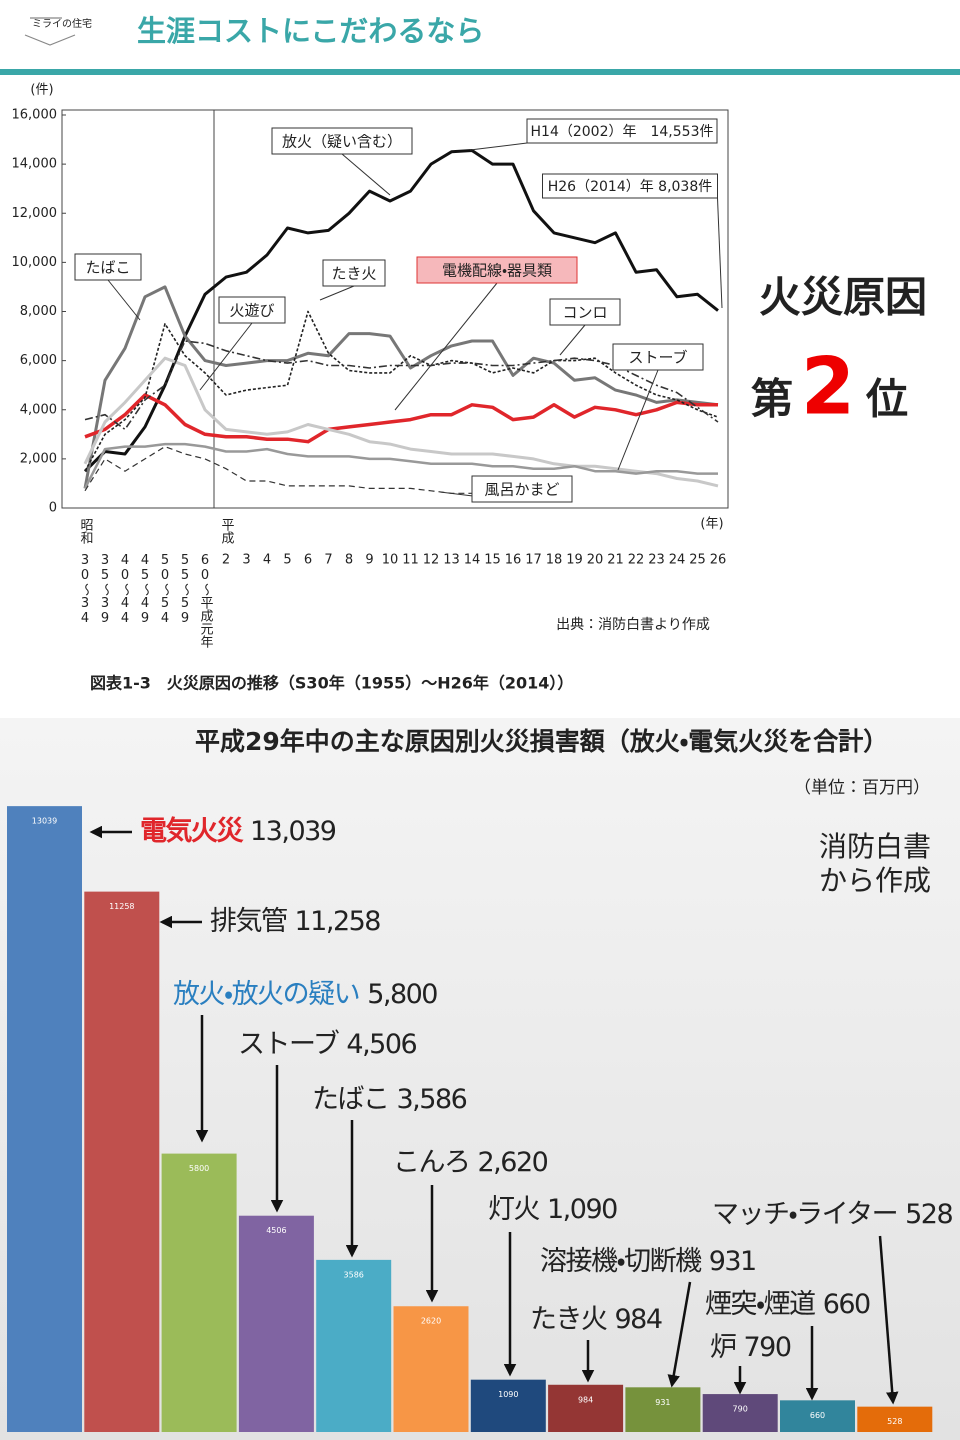  What do you see at coordinates (740, 1409) in the screenshot?
I see `bar-inner-label: 790` at bounding box center [740, 1409].